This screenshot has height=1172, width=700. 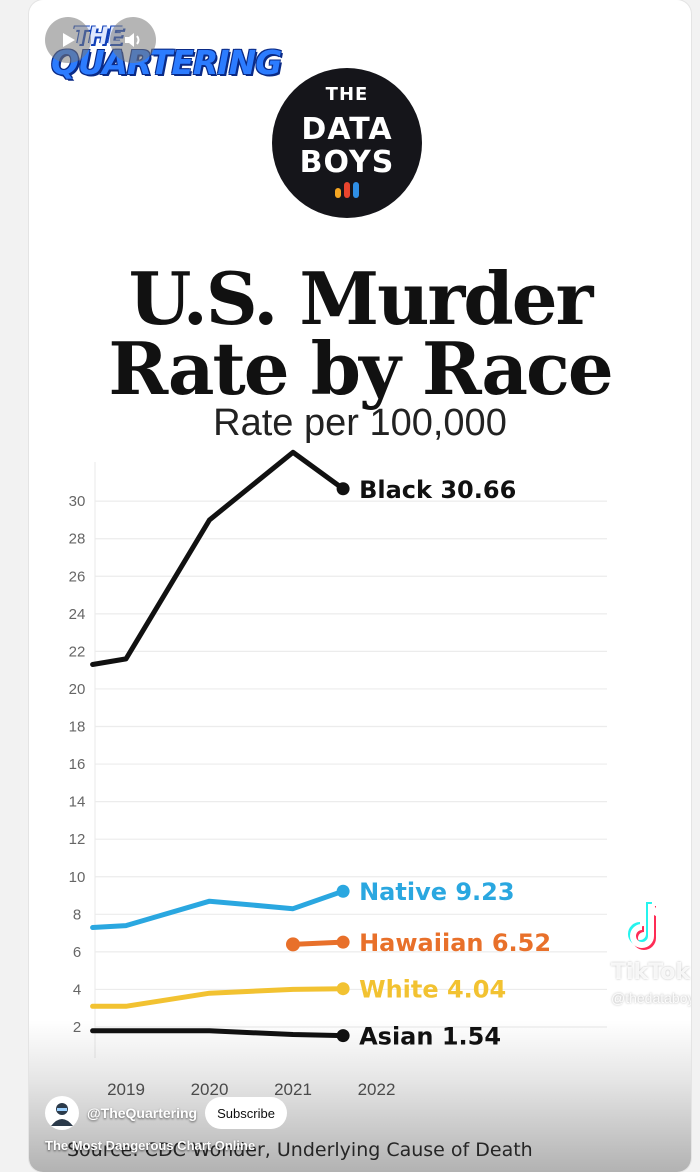 I want to click on series-label-asian: Asian 1.54, so click(x=430, y=1037).